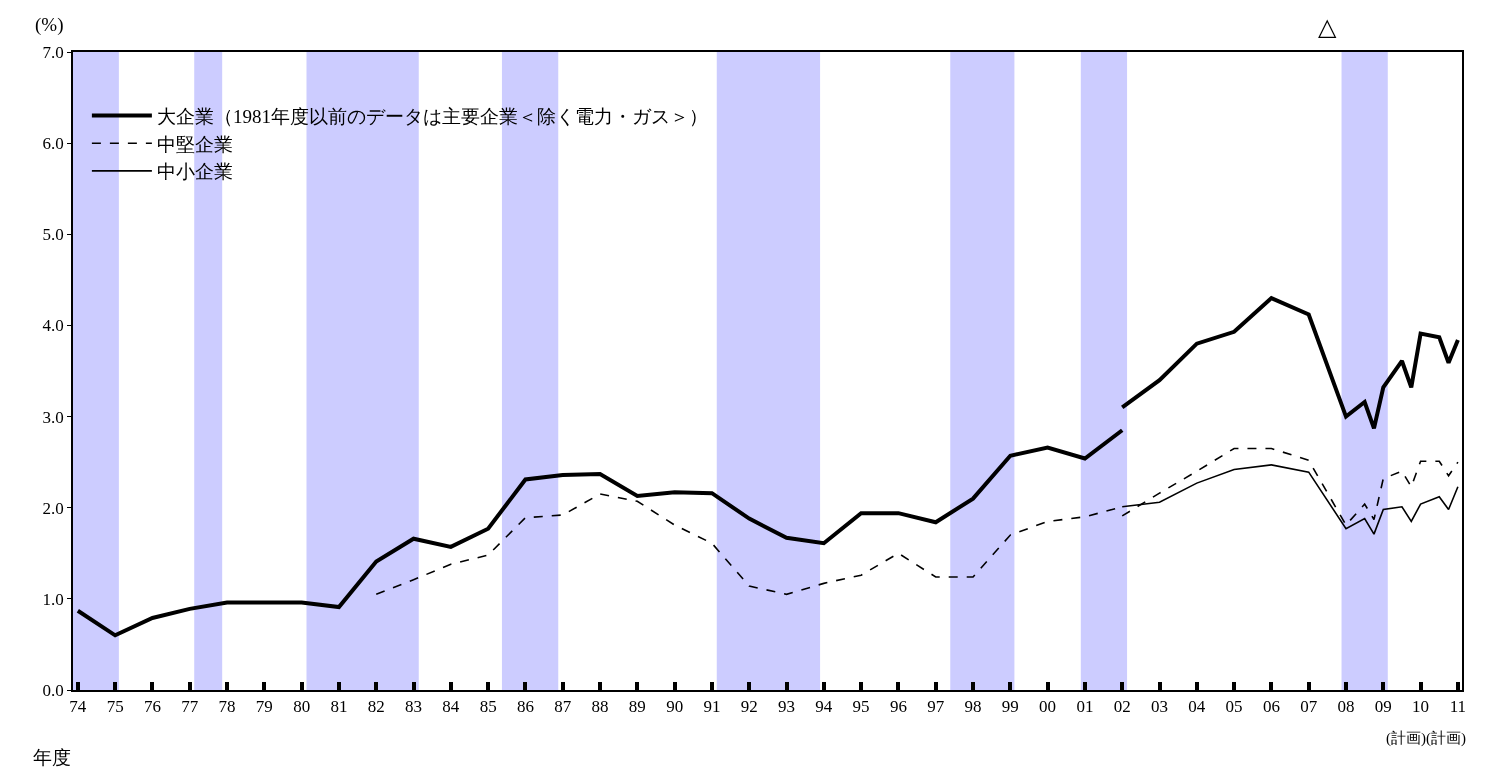 Image resolution: width=1507 pixels, height=775 pixels. I want to click on x-tick-label: 91, so click(712, 707).